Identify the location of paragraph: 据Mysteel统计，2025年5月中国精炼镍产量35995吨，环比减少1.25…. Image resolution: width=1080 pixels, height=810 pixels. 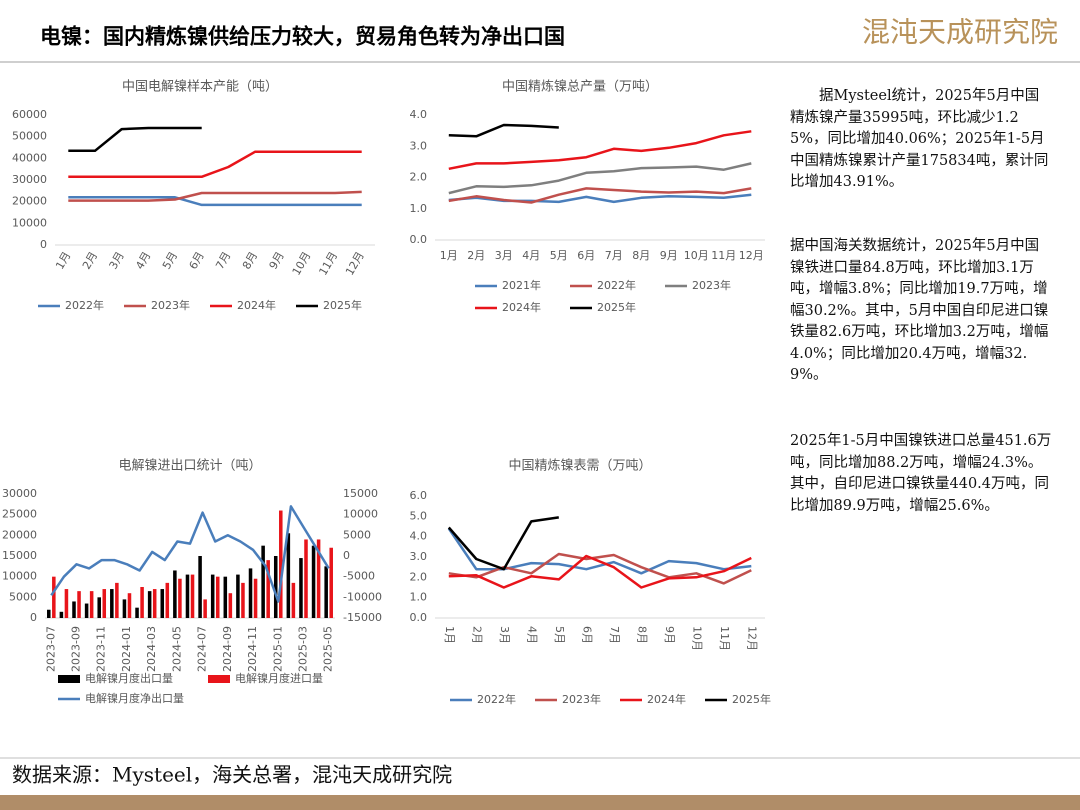
(919, 139).